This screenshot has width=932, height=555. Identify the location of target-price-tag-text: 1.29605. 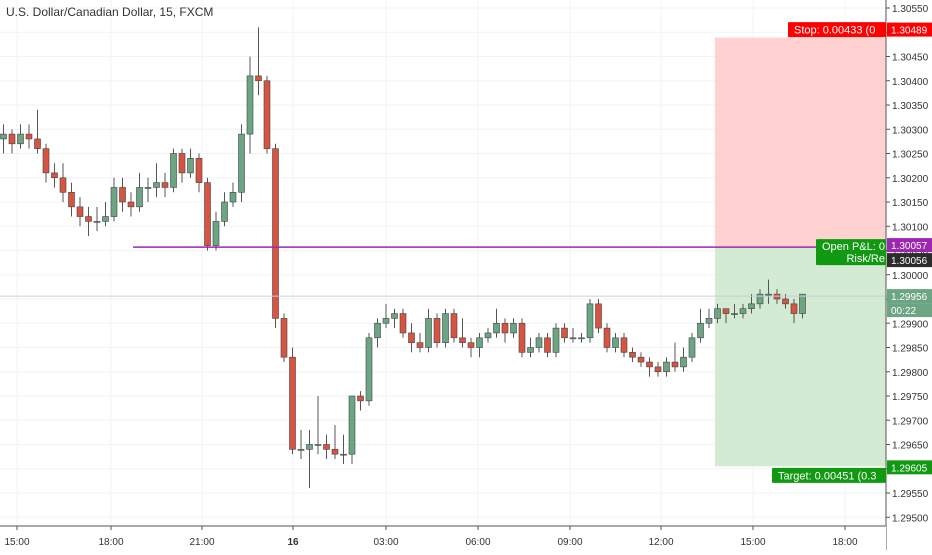
(909, 468).